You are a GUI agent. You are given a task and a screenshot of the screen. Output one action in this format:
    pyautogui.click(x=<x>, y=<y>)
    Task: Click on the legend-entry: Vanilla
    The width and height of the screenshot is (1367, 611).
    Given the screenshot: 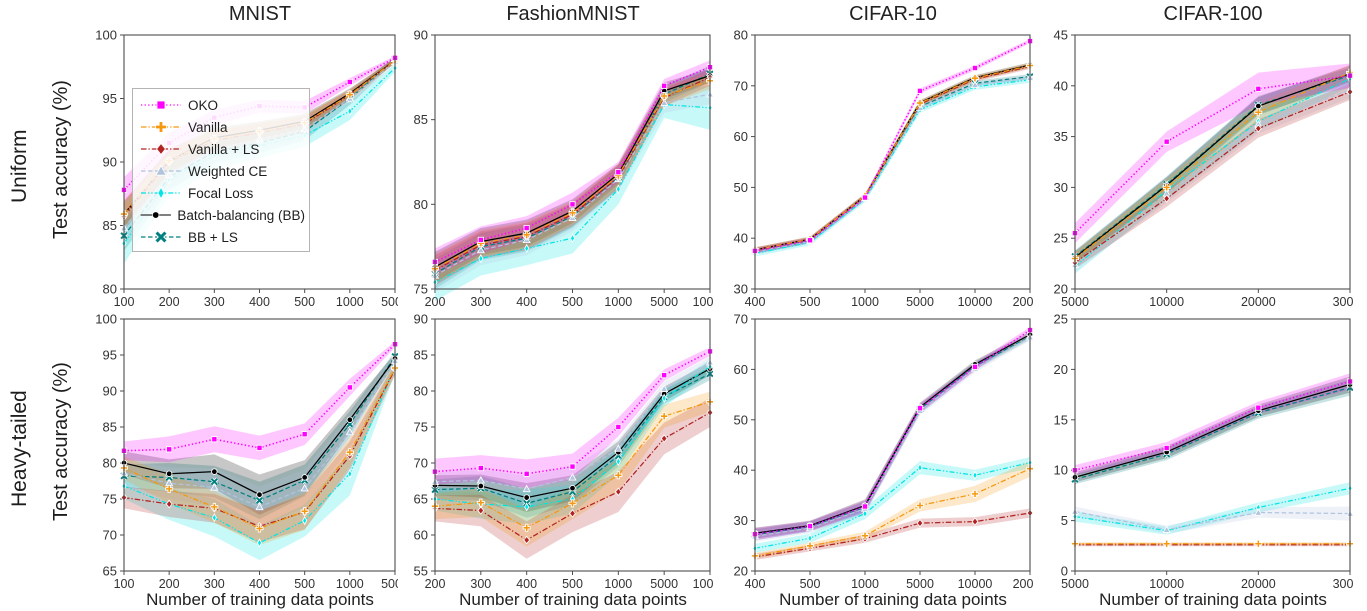 What is the action you would take?
    pyautogui.click(x=222, y=127)
    